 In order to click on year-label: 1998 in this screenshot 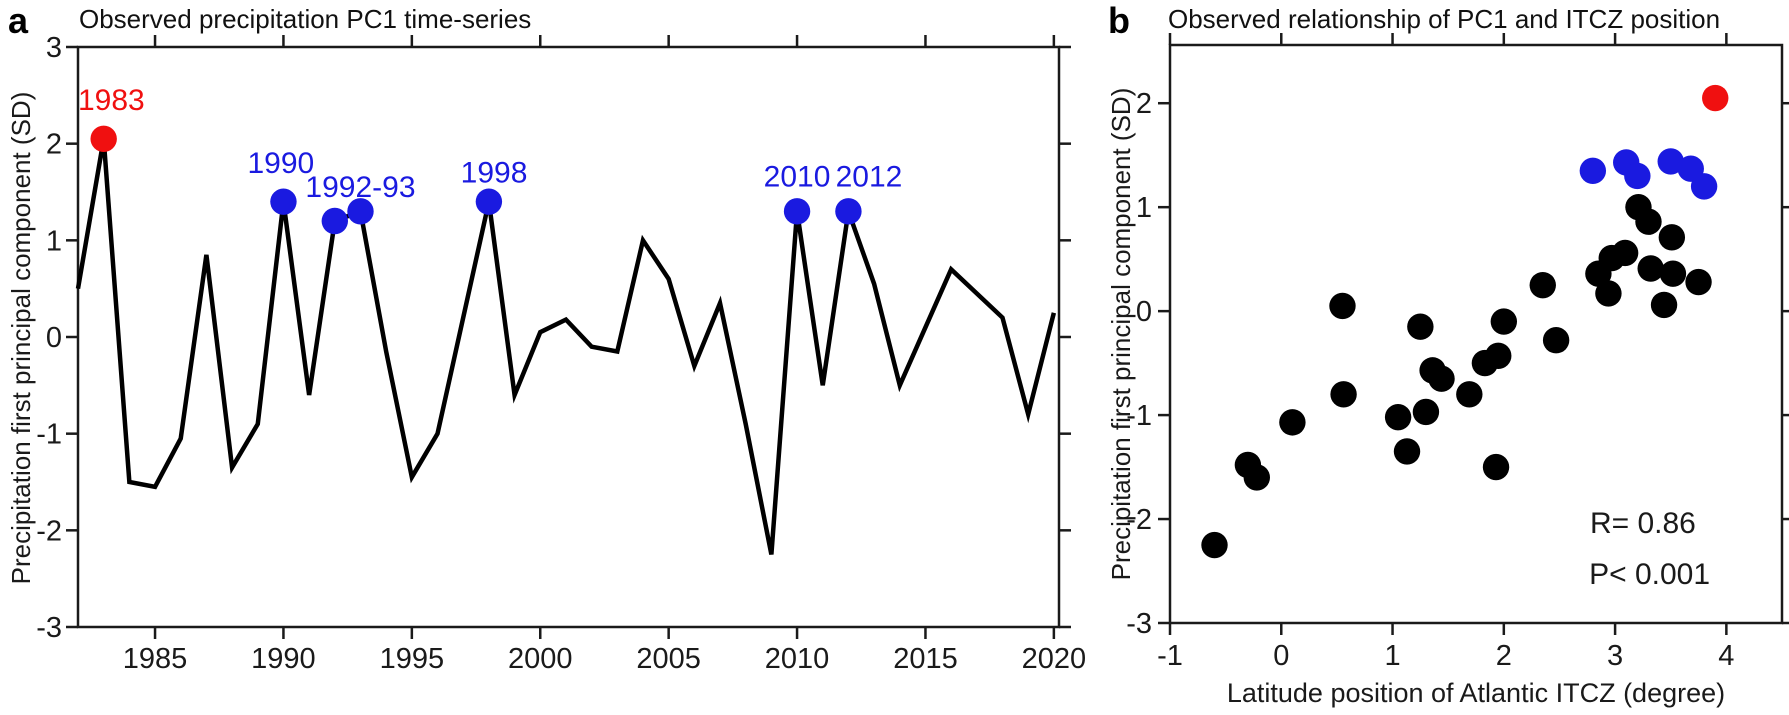, I will do `click(494, 173)`.